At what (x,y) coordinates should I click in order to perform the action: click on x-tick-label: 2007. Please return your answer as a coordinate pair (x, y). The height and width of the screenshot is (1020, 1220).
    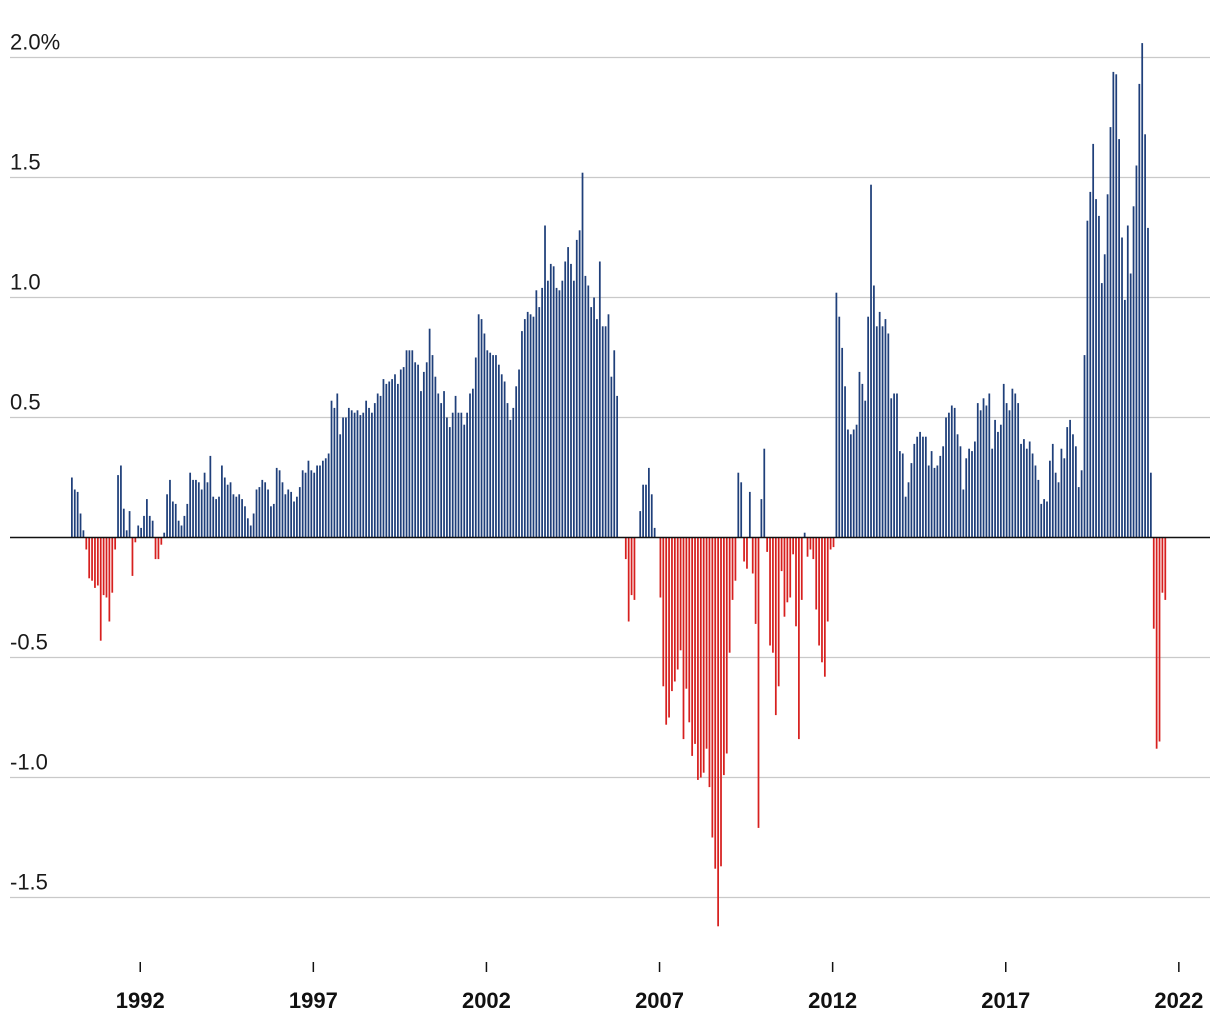
    Looking at the image, I should click on (659, 1000).